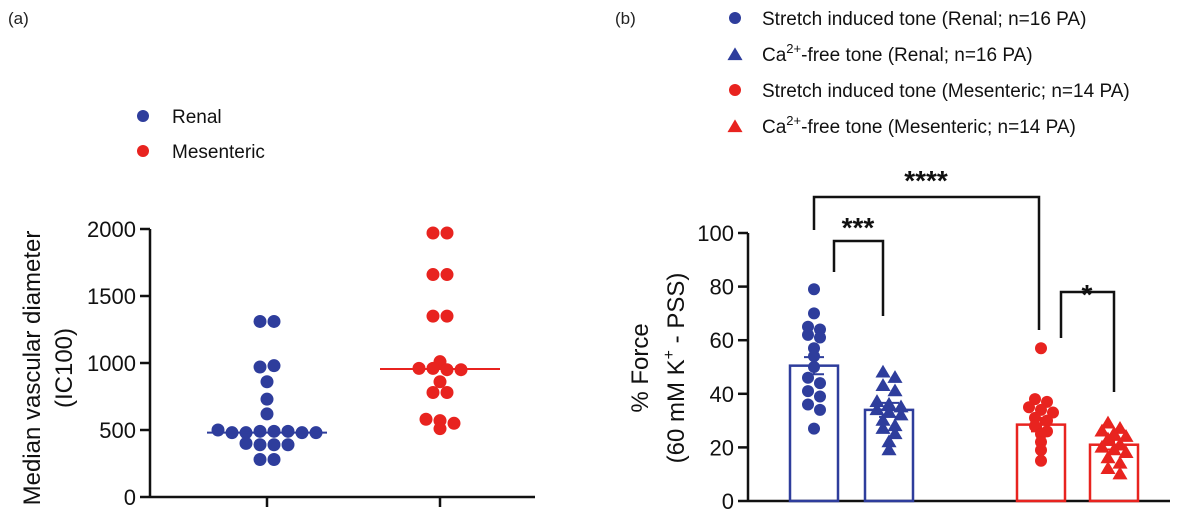  What do you see at coordinates (735, 18) in the screenshot?
I see `legend-marker-circle` at bounding box center [735, 18].